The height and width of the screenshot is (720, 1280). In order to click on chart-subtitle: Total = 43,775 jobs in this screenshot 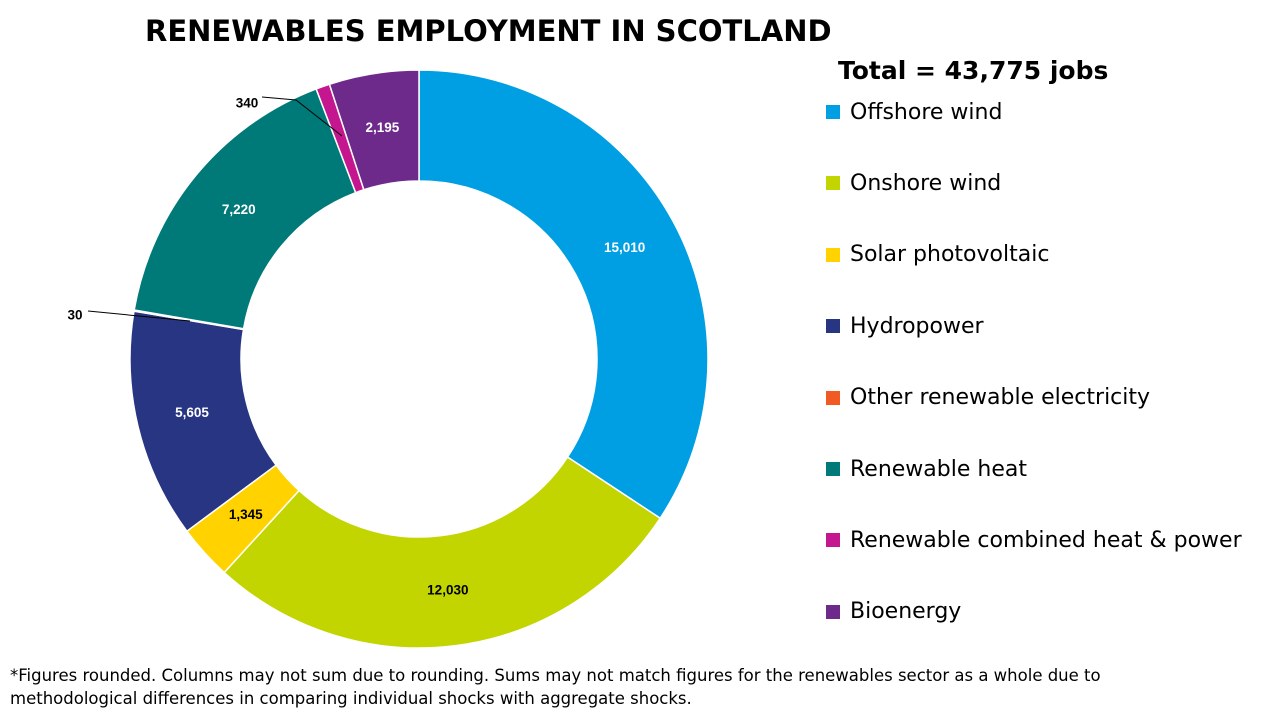, I will do `click(973, 70)`.